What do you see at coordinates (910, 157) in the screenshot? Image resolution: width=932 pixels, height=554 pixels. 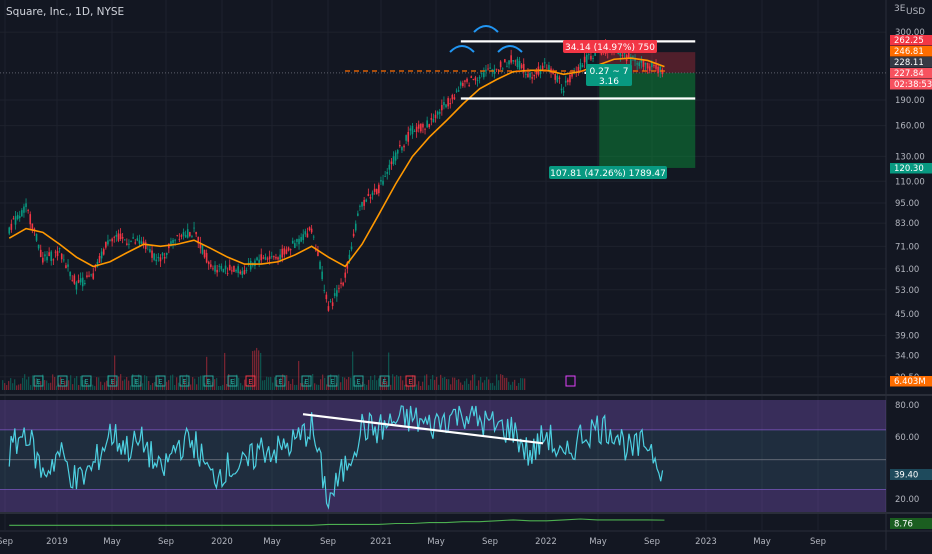 I see `price-tick-label: 130.00` at bounding box center [910, 157].